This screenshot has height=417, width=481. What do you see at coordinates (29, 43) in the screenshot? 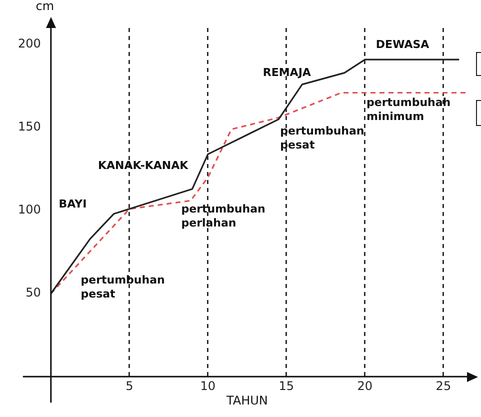
I see `y-tick-label: 200` at bounding box center [29, 43].